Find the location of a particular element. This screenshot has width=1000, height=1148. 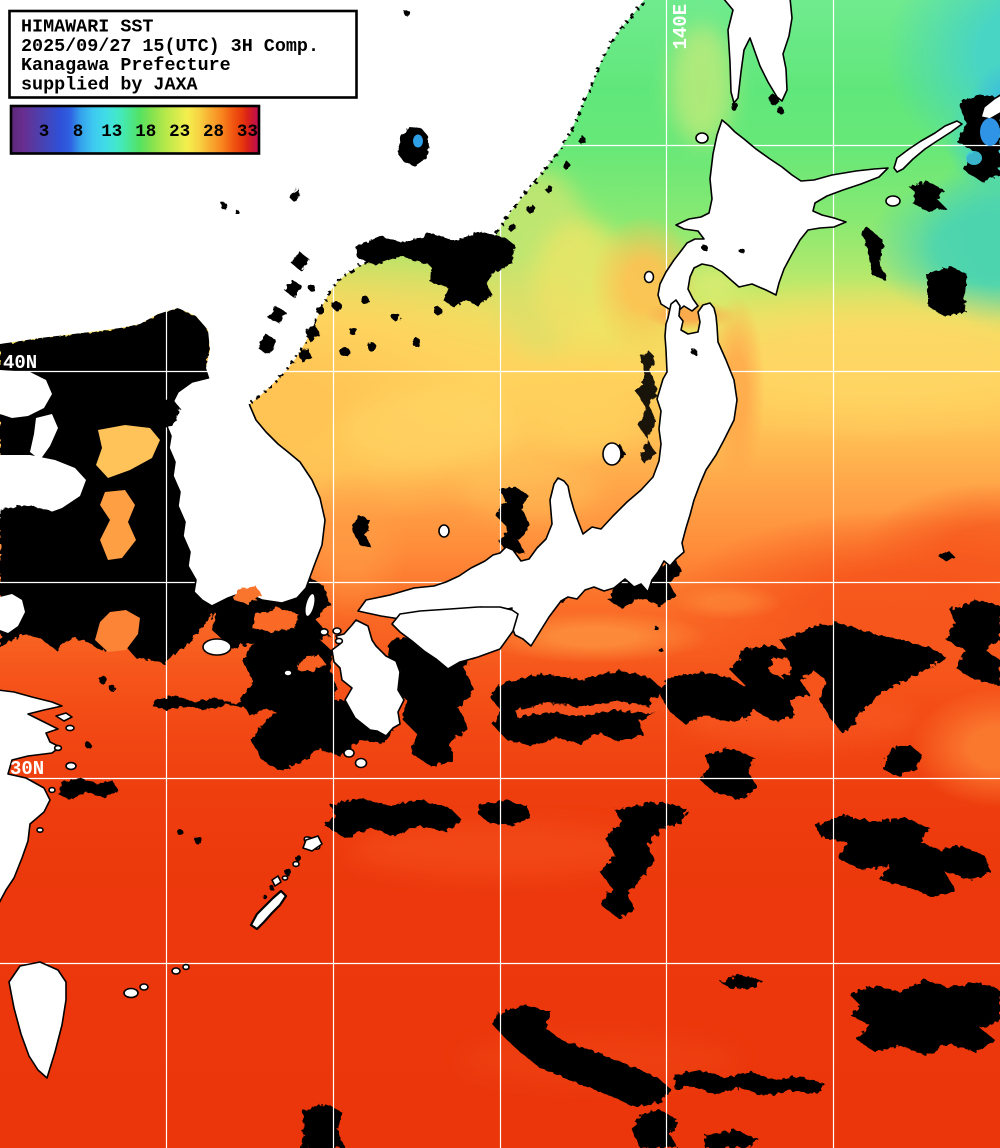

svg-text: 2025/09/27 15(UTC) 3H Comp. is located at coordinates (170, 46).